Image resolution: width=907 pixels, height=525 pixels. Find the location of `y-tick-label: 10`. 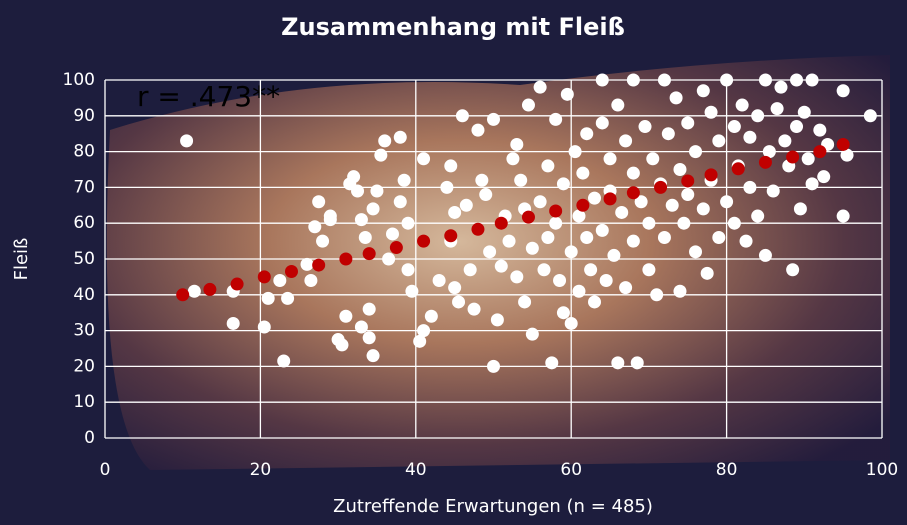

y-tick-label: 10 is located at coordinates (84, 402).